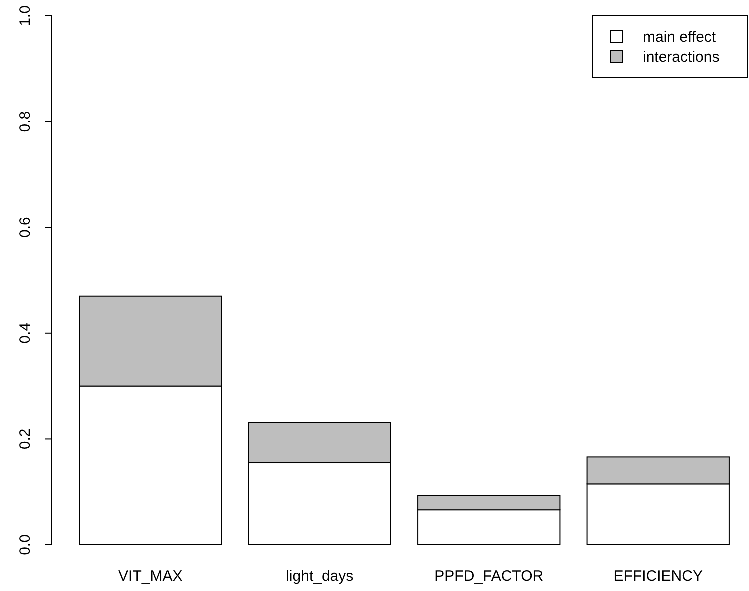  I want to click on y-tick-label: 0.2, so click(25, 439).